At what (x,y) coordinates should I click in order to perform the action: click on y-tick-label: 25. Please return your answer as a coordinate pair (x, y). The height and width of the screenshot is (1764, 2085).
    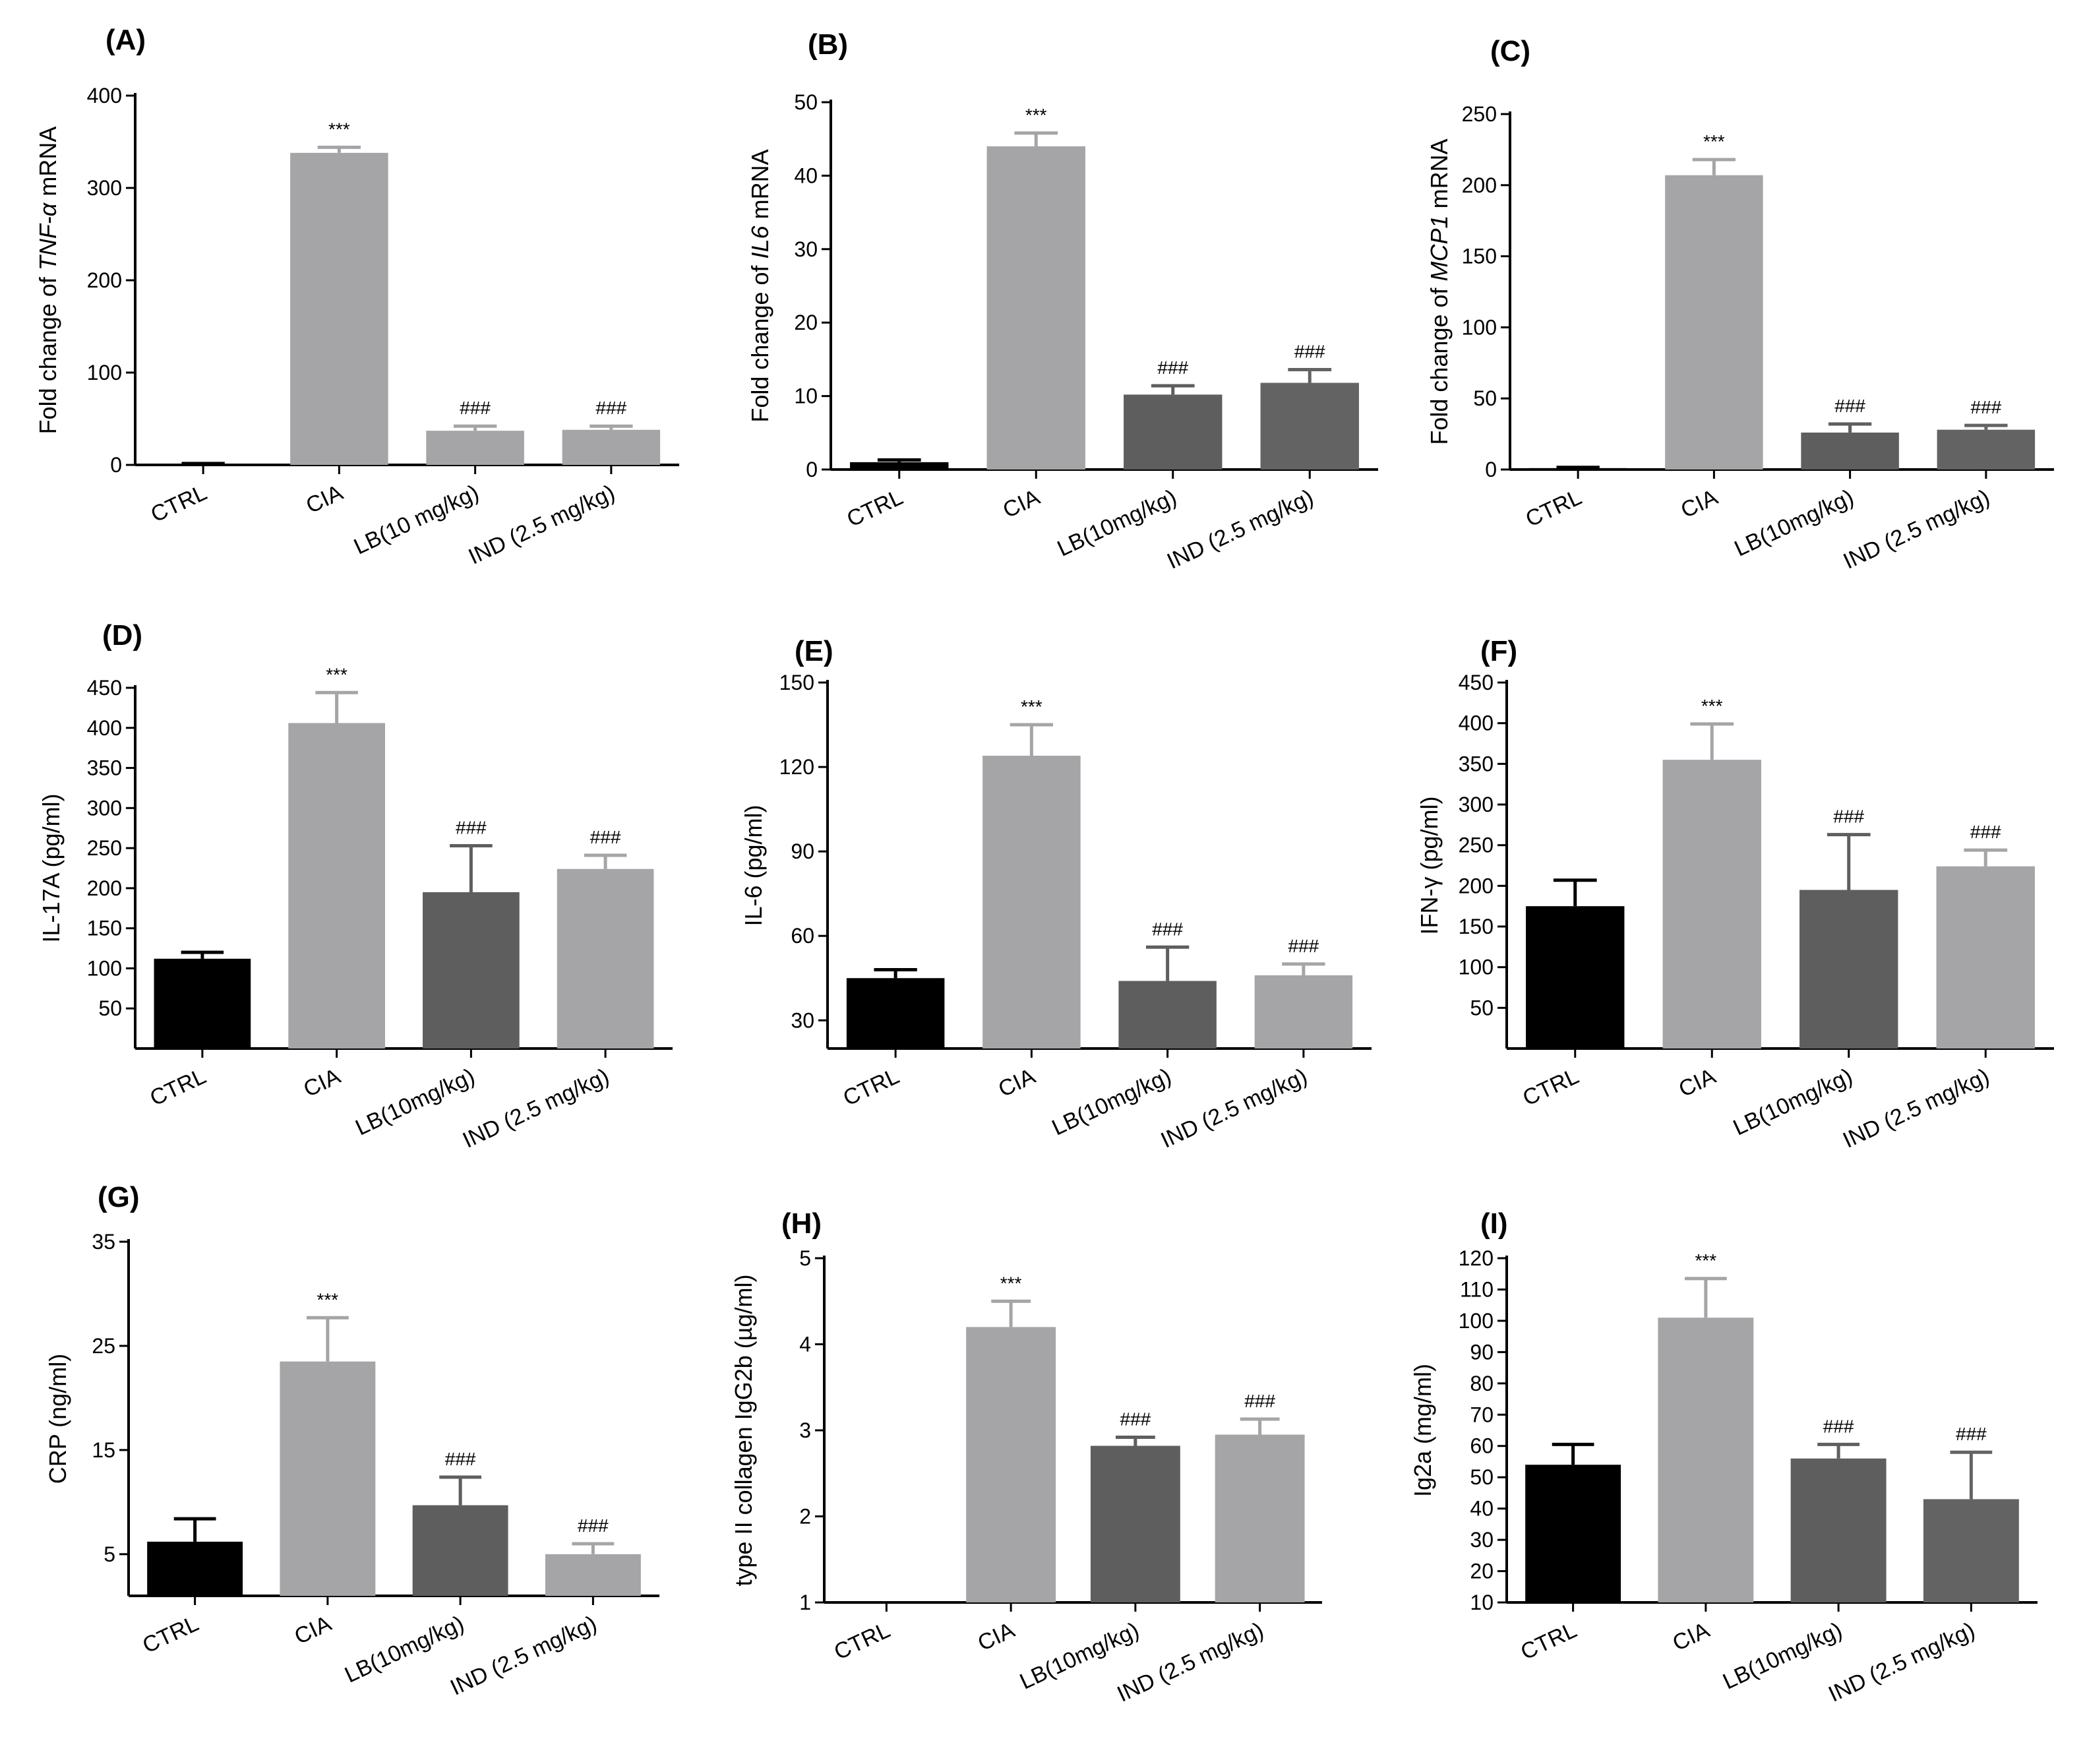
    Looking at the image, I should click on (103, 1346).